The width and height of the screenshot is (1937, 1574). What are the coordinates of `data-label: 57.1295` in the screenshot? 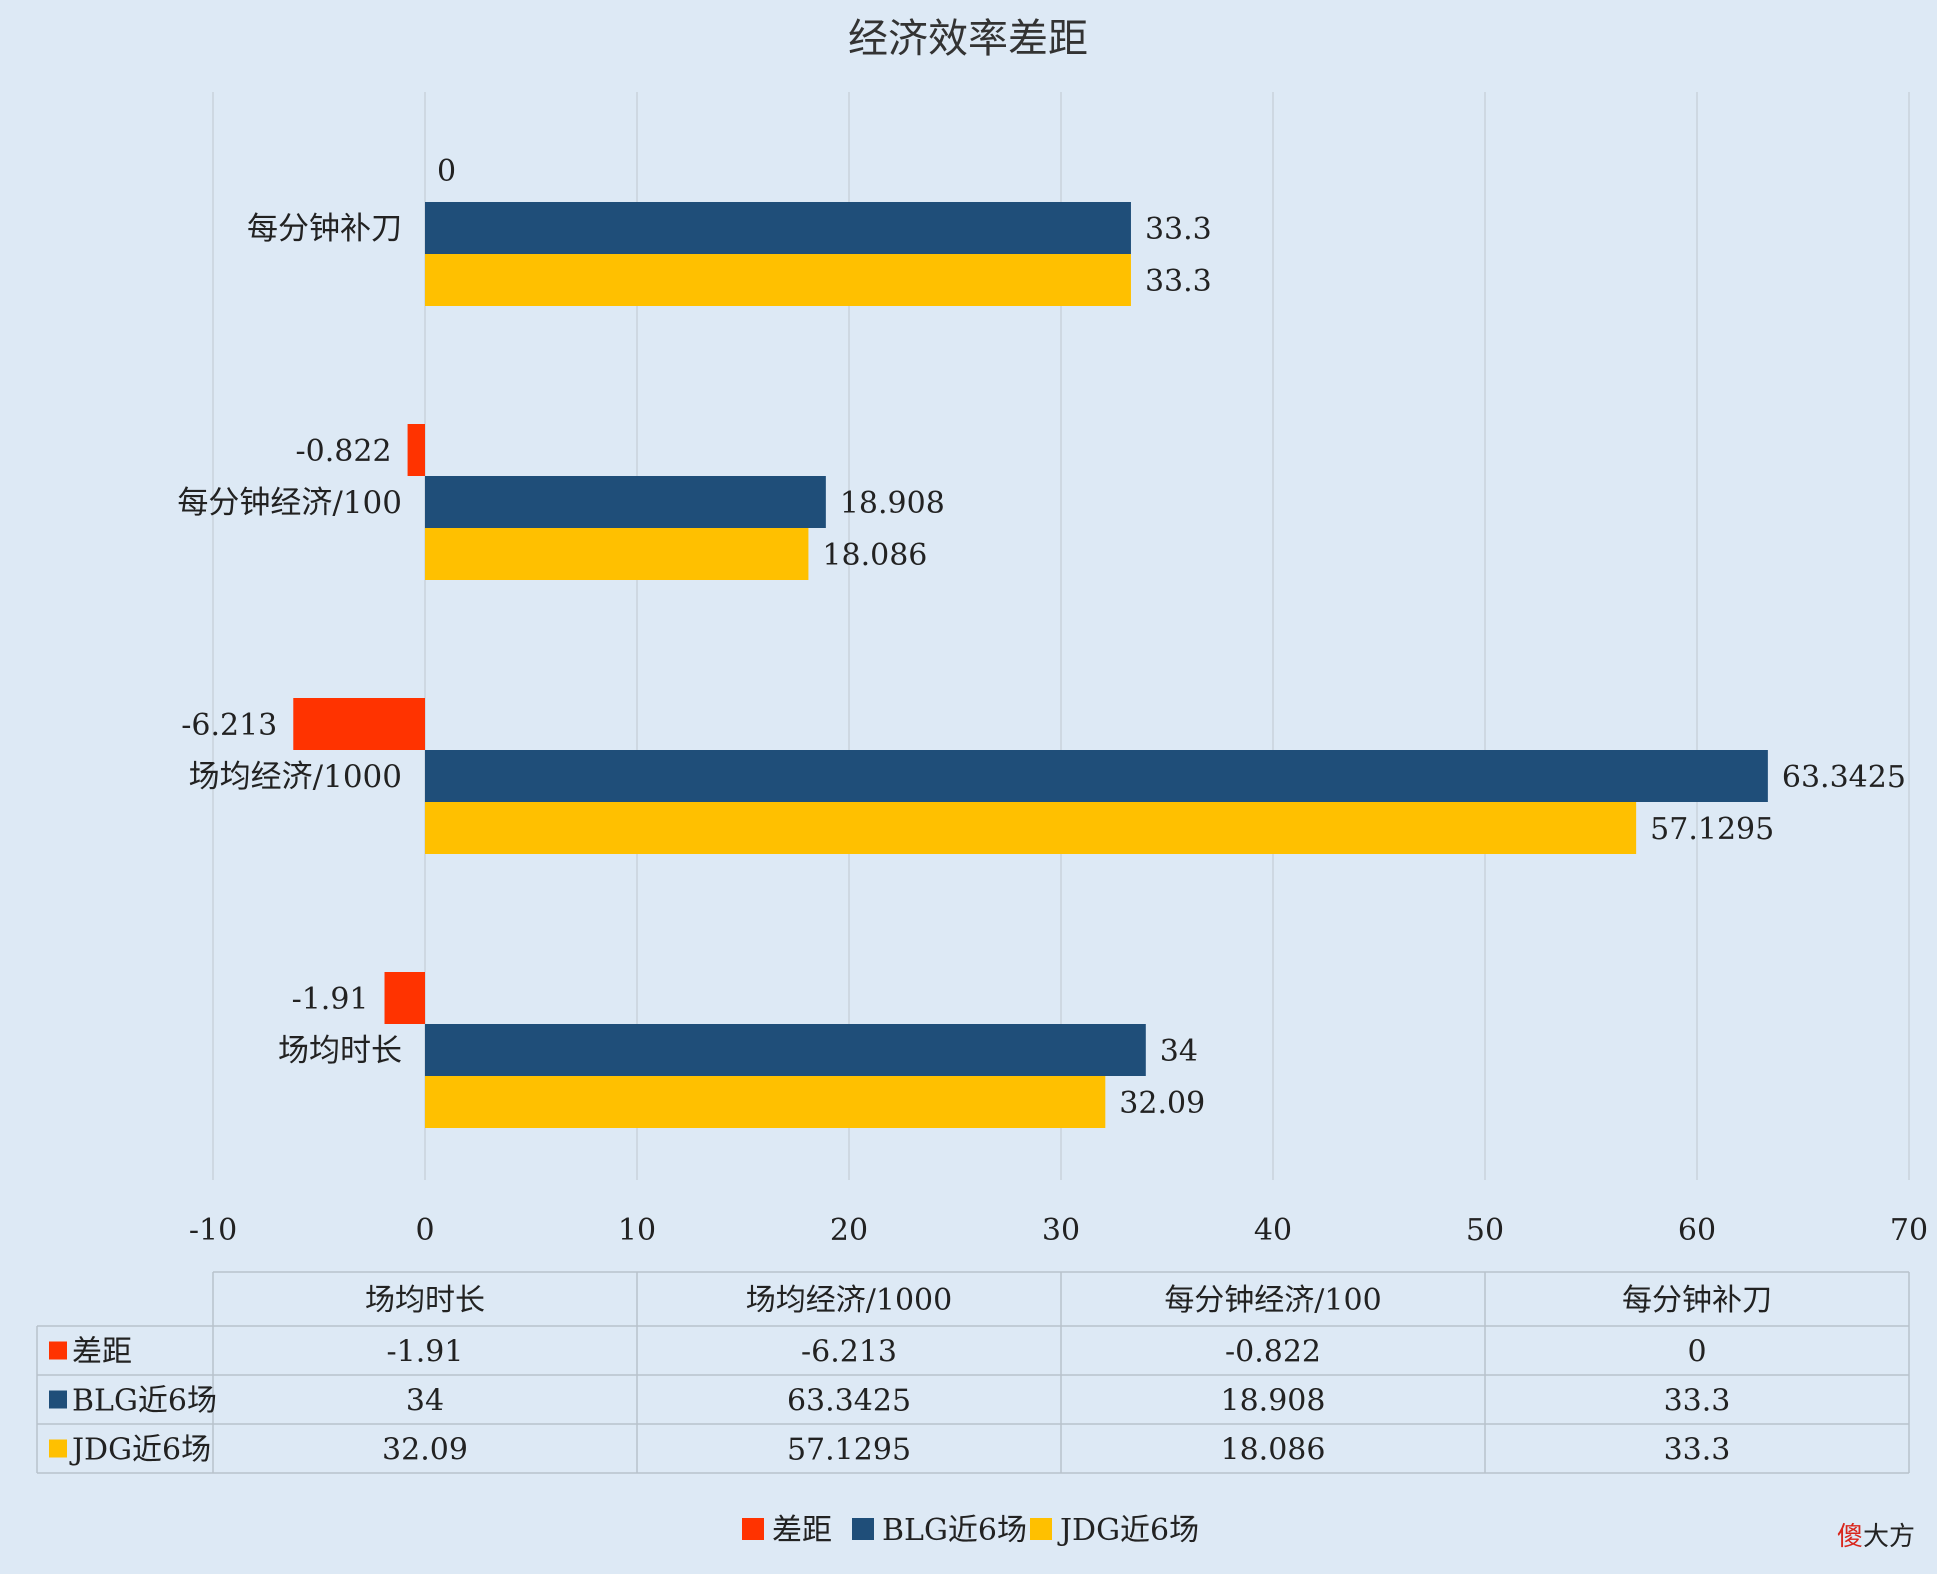 It's located at (1712, 829).